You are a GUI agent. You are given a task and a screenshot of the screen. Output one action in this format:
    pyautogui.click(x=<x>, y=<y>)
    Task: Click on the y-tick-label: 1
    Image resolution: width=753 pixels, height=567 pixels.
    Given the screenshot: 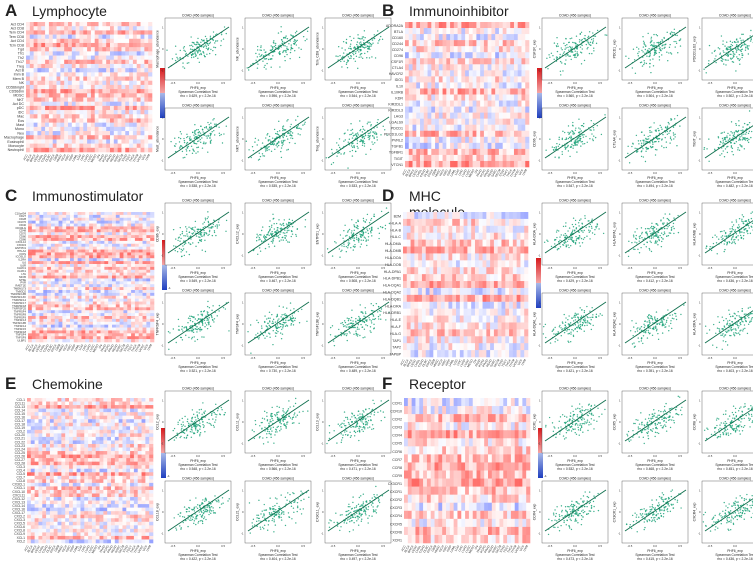 What is the action you would take?
    pyautogui.click(x=620, y=27)
    